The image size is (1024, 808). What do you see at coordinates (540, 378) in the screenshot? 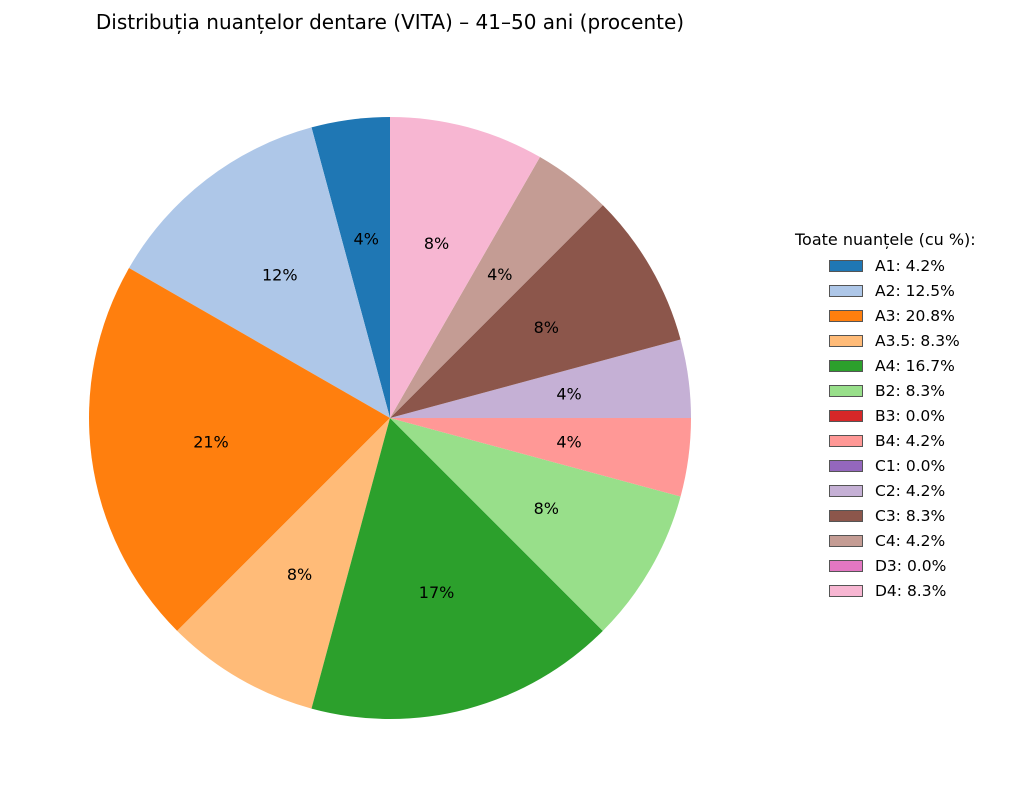
I see `pie-slice-c2` at bounding box center [540, 378].